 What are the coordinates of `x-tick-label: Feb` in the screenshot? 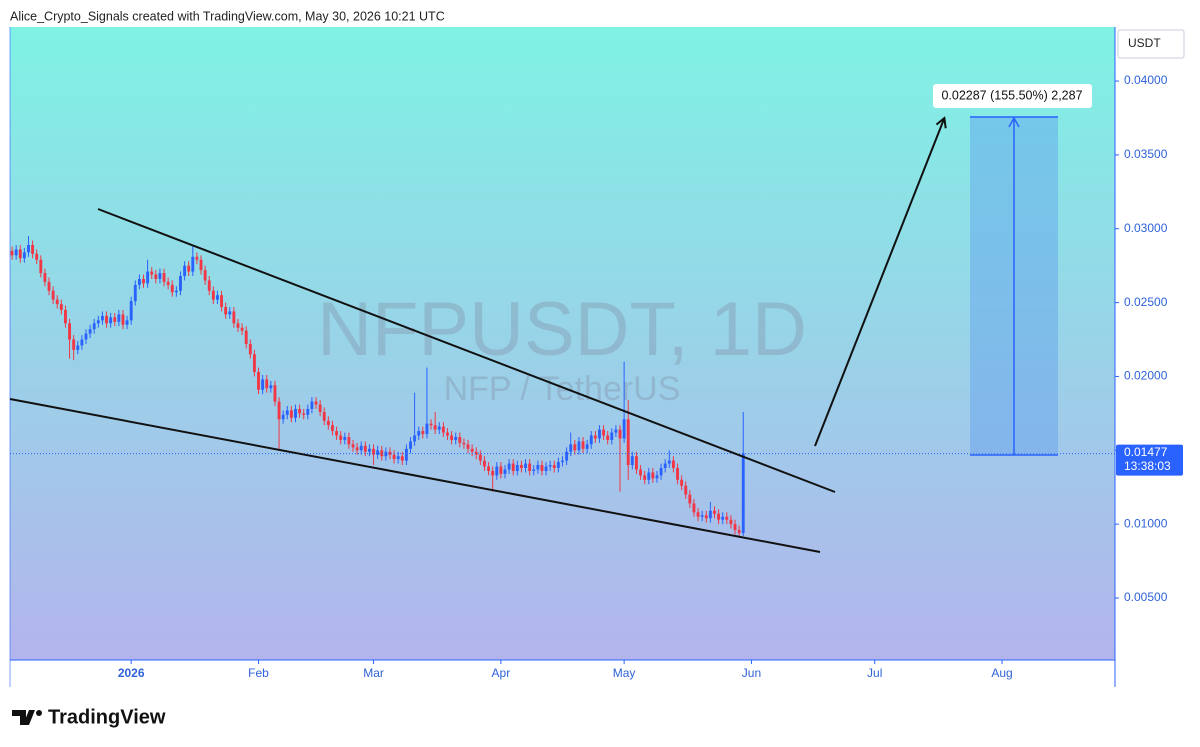 It's located at (258, 673).